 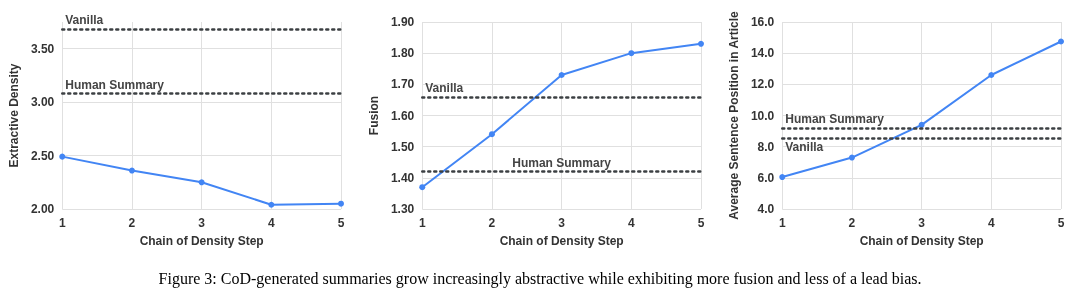 What do you see at coordinates (14, 115) in the screenshot?
I see `y-axis-title: Extractive Density` at bounding box center [14, 115].